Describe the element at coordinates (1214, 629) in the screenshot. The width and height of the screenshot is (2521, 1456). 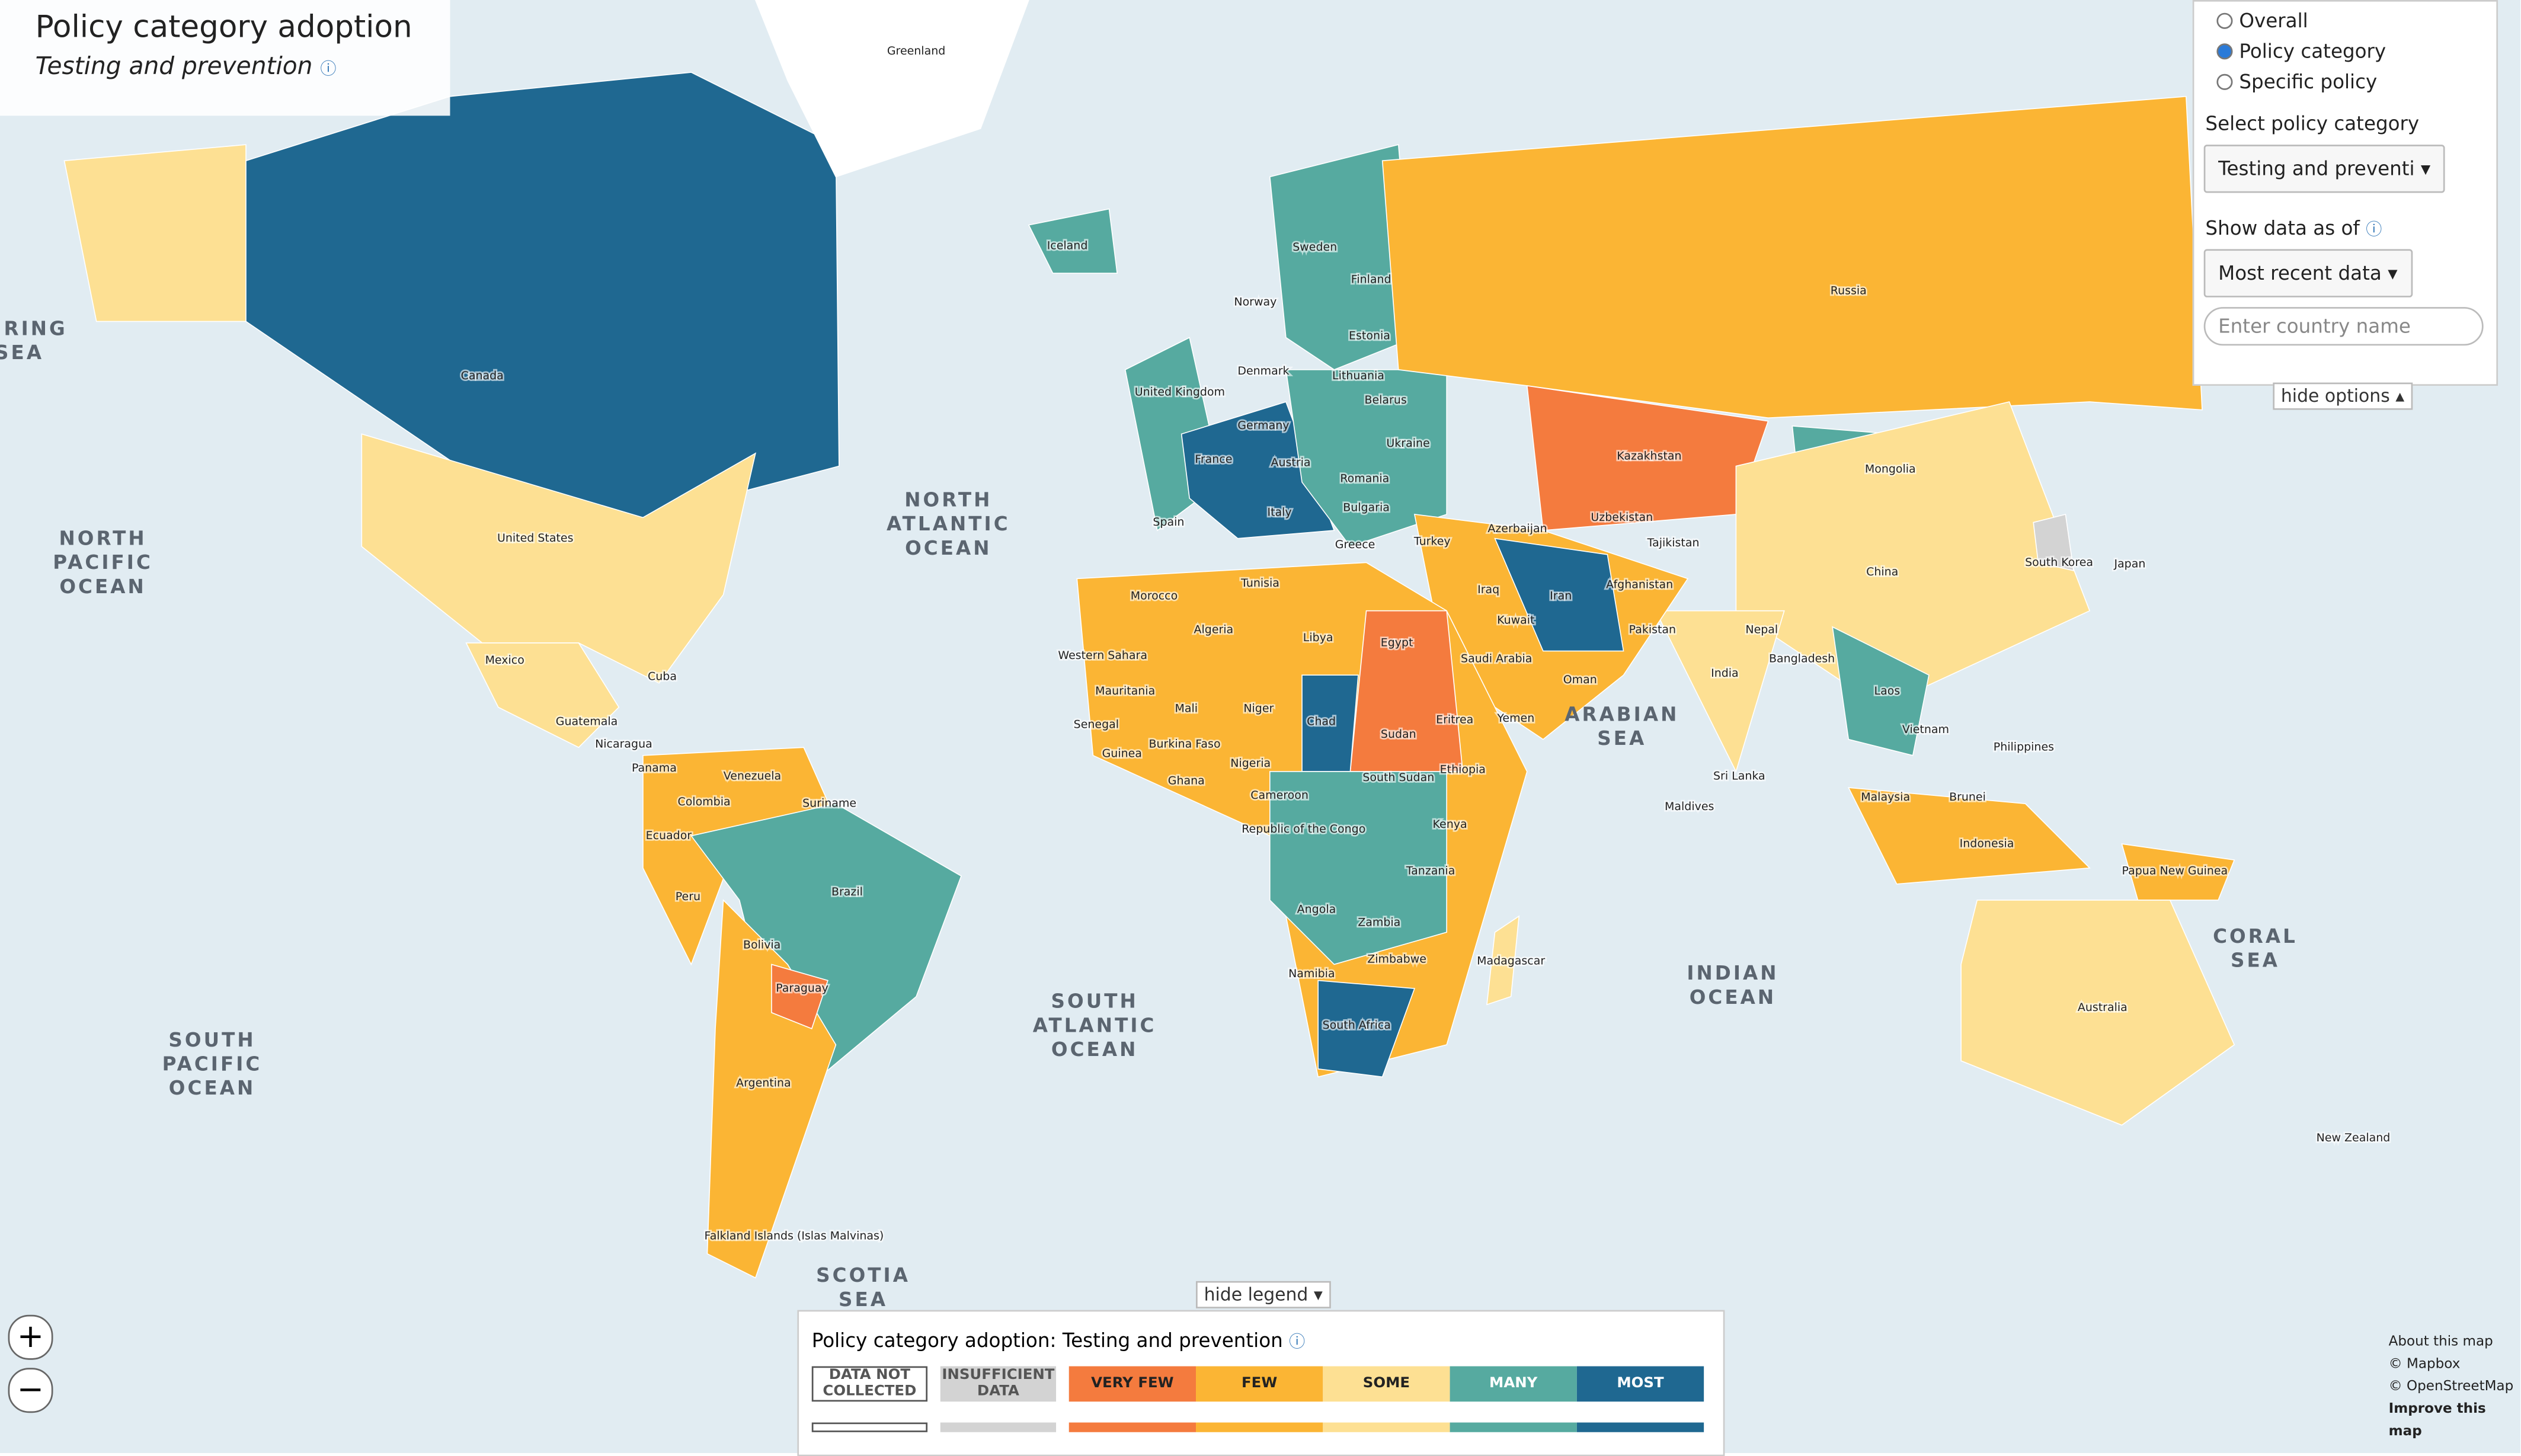
I see `country-label: Algeria` at that location.